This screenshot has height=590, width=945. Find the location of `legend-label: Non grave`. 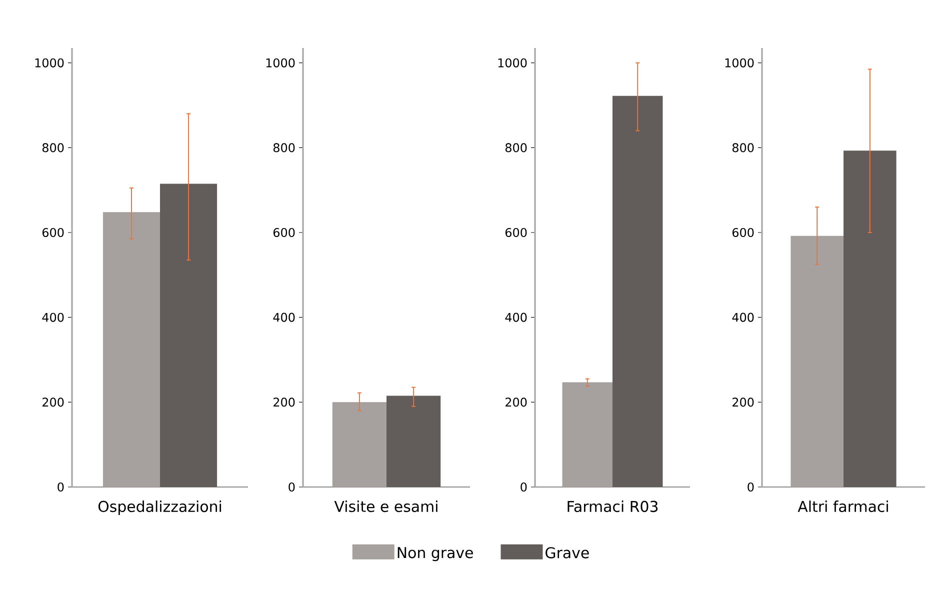

legend-label: Non grave is located at coordinates (435, 554).